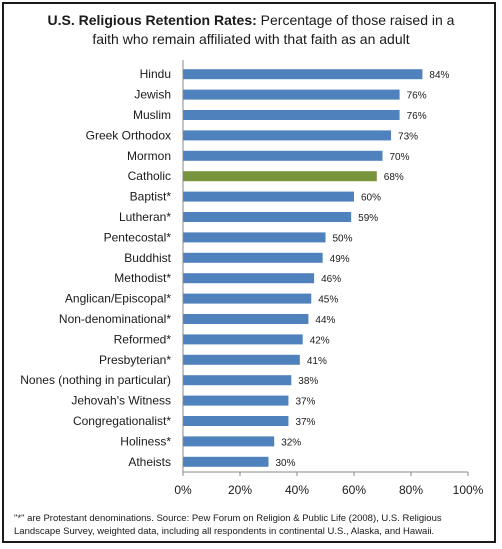 The image size is (502, 549). What do you see at coordinates (95, 380) in the screenshot?
I see `category-label: Nones (nothing in particular)` at bounding box center [95, 380].